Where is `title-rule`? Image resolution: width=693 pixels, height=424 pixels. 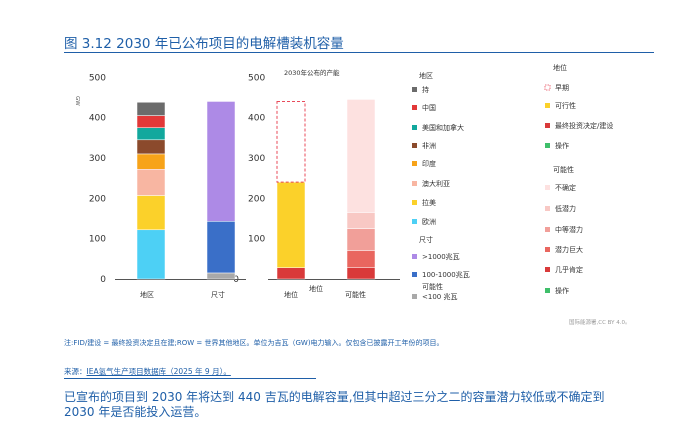 title-rule is located at coordinates (359, 52).